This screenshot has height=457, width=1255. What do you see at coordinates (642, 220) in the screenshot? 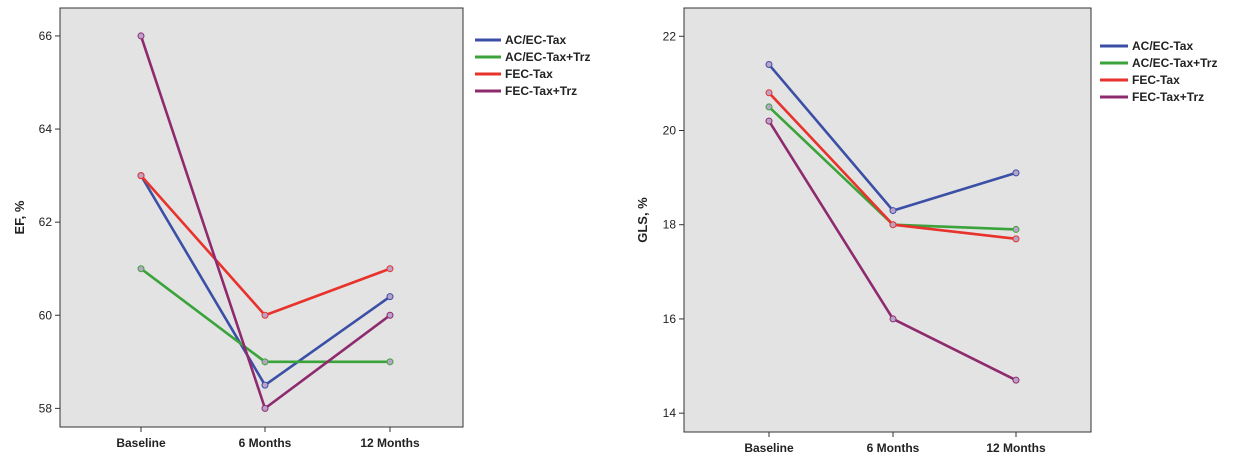
I see `y-axis-label: GLS, %` at bounding box center [642, 220].